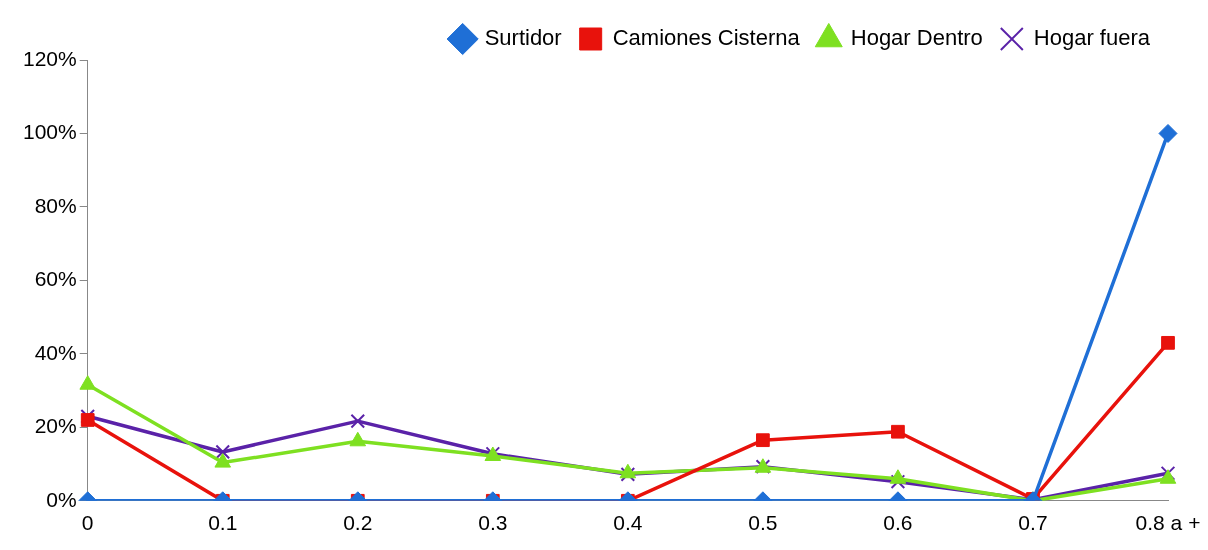 This screenshot has height=550, width=1208. I want to click on x-tick-label: 0.7, so click(1033, 523).